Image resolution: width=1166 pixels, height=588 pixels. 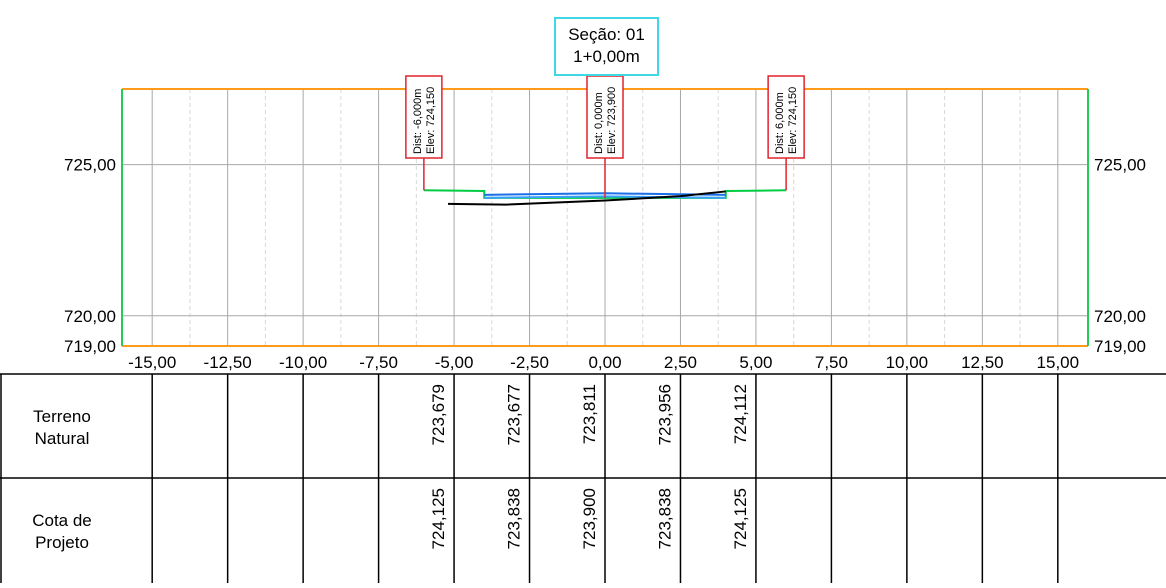 What do you see at coordinates (228, 362) in the screenshot?
I see `x-tick-label: -12,50` at bounding box center [228, 362].